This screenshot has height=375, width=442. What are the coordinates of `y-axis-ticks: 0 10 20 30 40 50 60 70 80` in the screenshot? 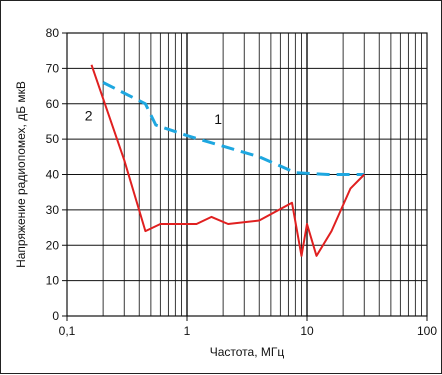 It's located at (56, 174).